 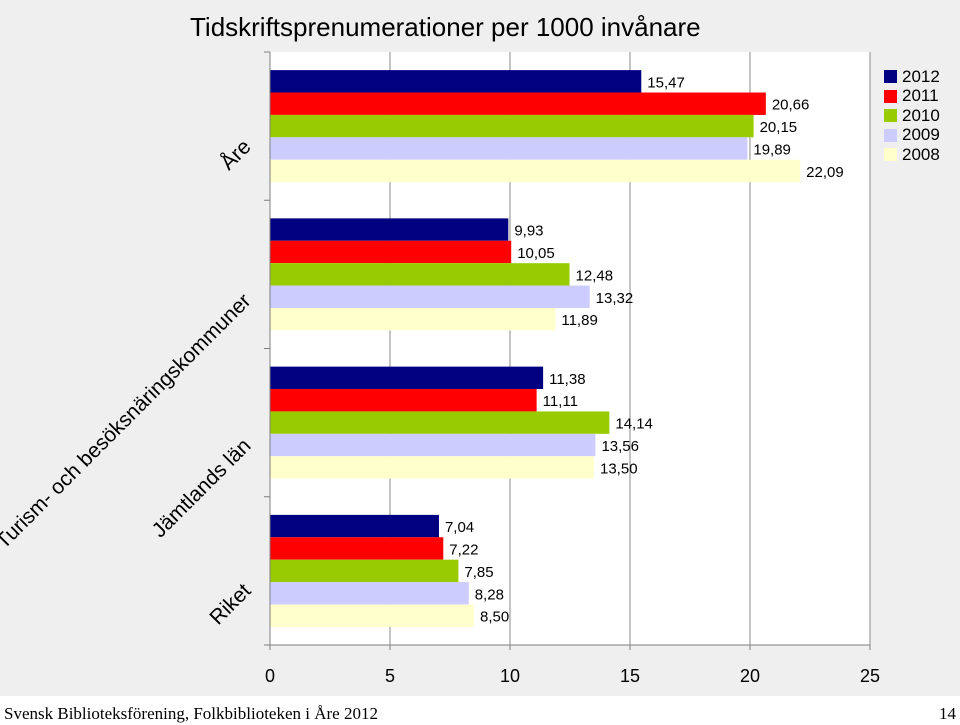 I want to click on data-label: 11,11, so click(x=560, y=401).